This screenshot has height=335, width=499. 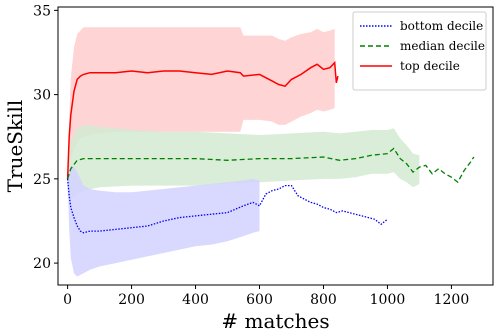 I want to click on legend: bottom decile median decile top decile, so click(x=419, y=51).